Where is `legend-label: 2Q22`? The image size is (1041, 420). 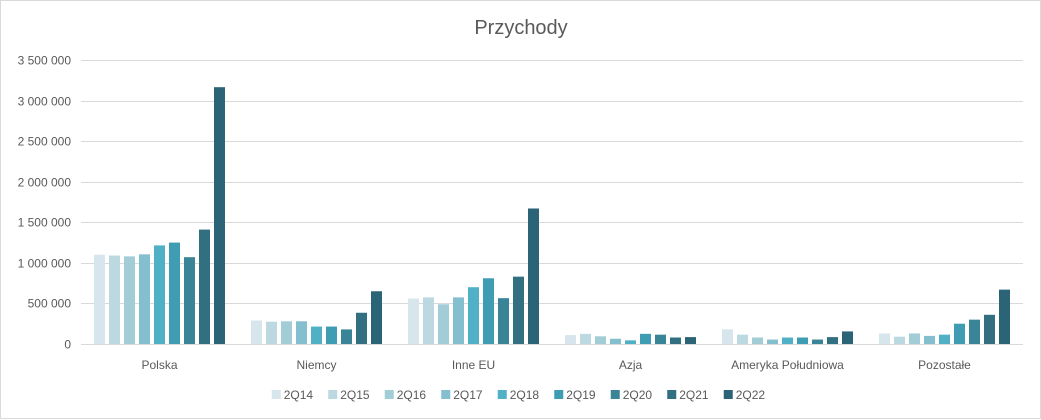
legend-label: 2Q22 is located at coordinates (751, 395).